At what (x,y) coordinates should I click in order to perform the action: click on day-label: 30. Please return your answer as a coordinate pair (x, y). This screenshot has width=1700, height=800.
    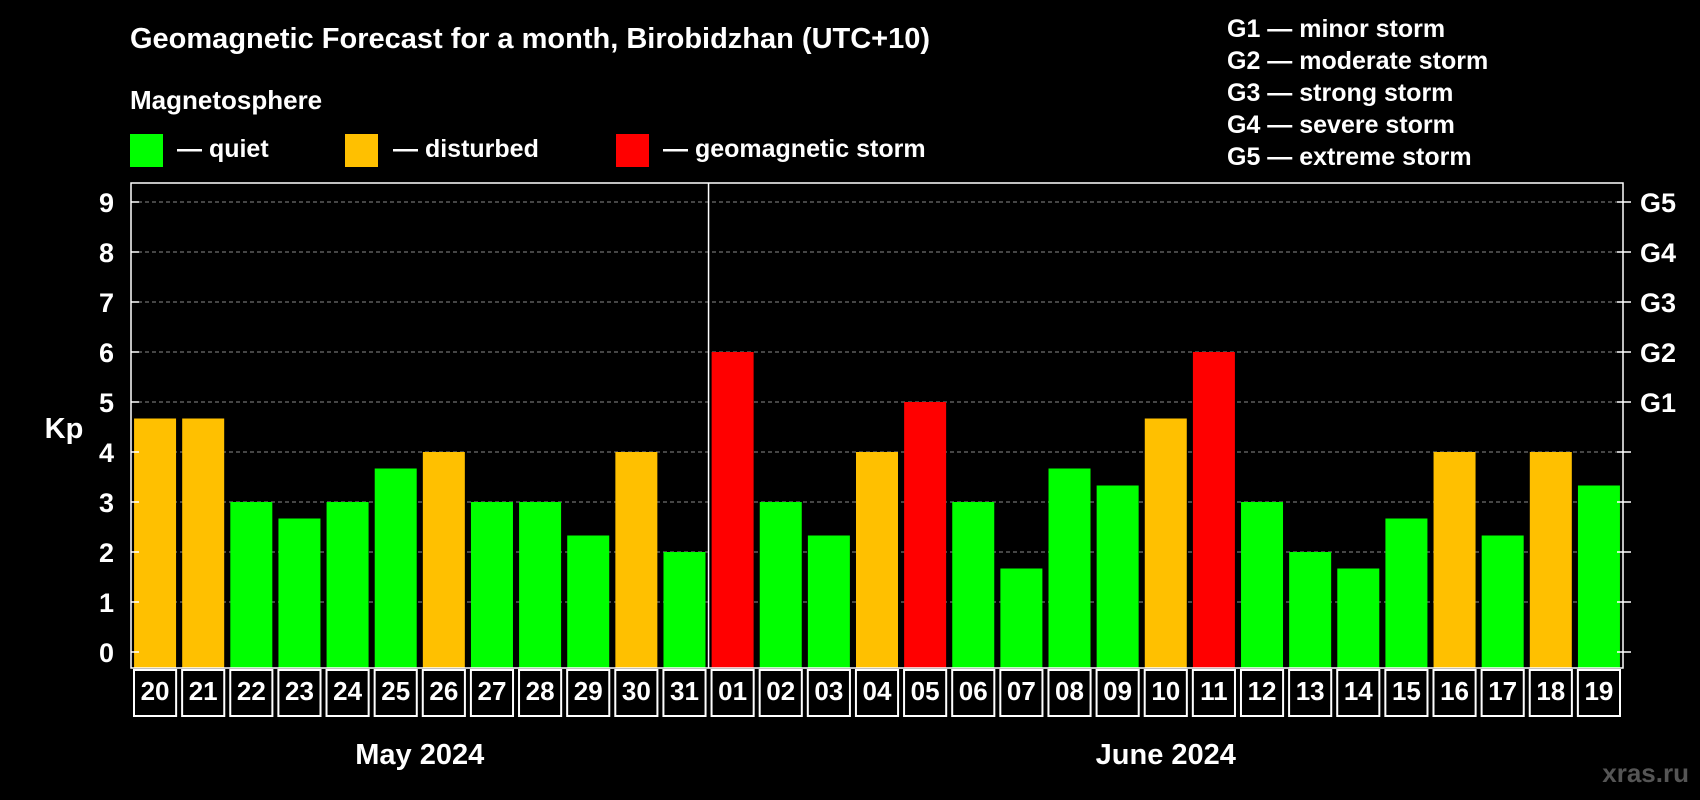
    Looking at the image, I should click on (636, 691).